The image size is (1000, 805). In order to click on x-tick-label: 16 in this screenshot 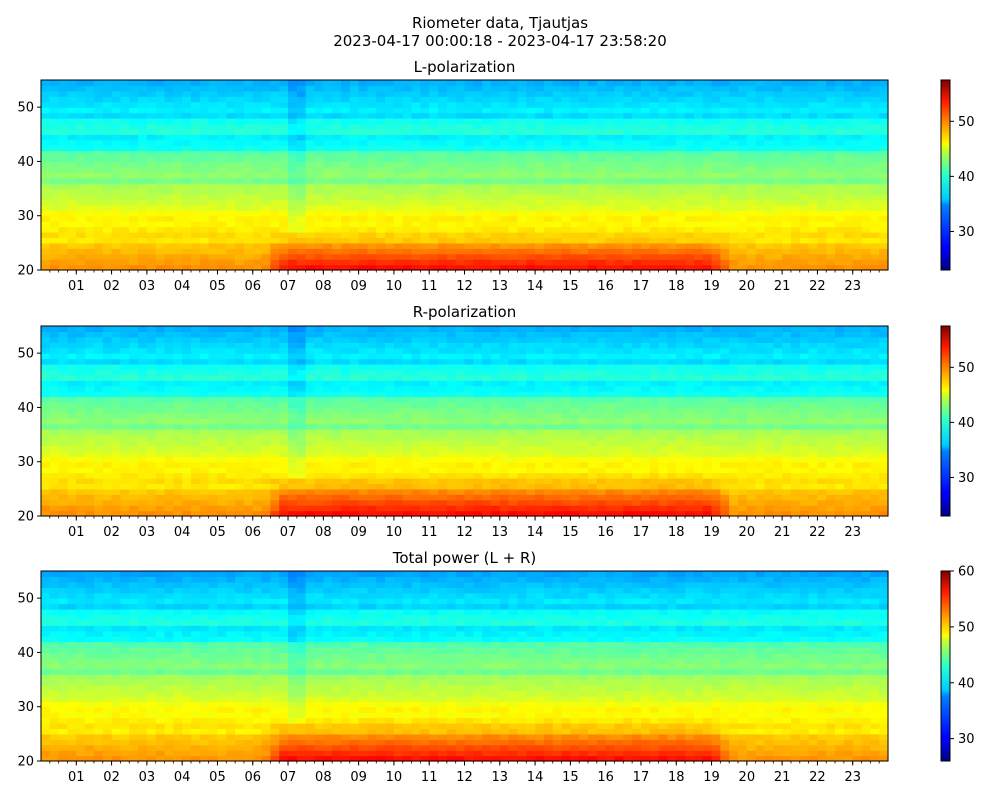, I will do `click(605, 286)`.